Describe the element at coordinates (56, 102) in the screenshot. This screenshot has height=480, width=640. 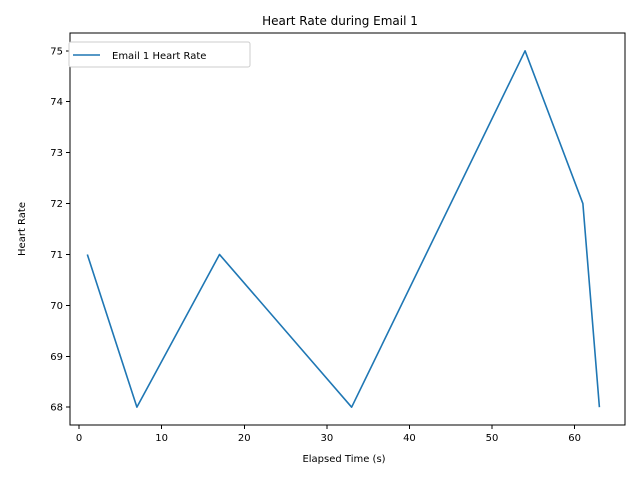
I see `y-tick-label-6: 74` at that location.